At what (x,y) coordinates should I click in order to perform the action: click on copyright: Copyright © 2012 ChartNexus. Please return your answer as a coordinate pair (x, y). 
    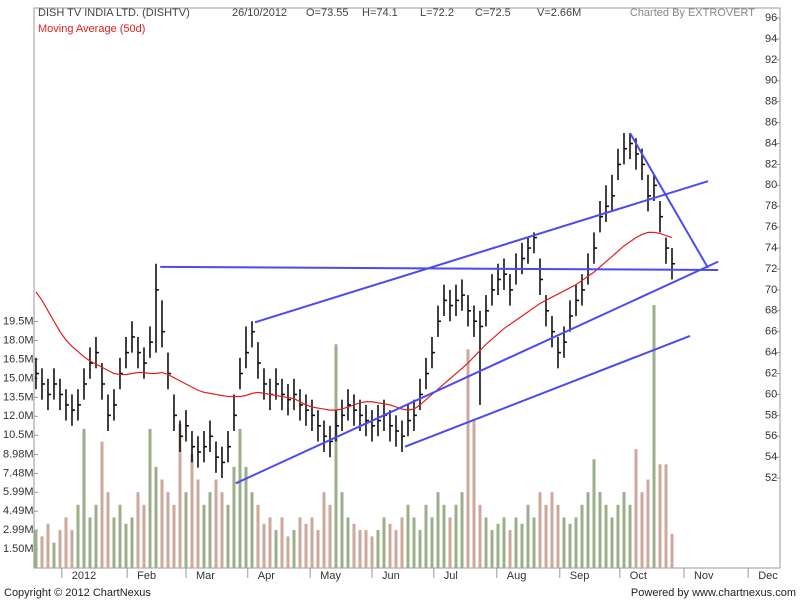
    Looking at the image, I should click on (77, 593).